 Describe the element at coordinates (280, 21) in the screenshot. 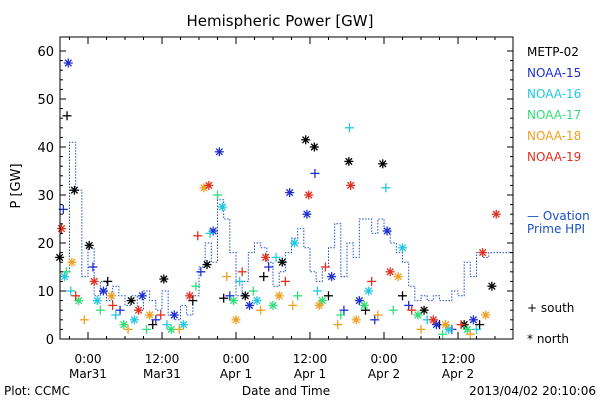

I see `chart-title: Hemispheric Power [GW]` at that location.